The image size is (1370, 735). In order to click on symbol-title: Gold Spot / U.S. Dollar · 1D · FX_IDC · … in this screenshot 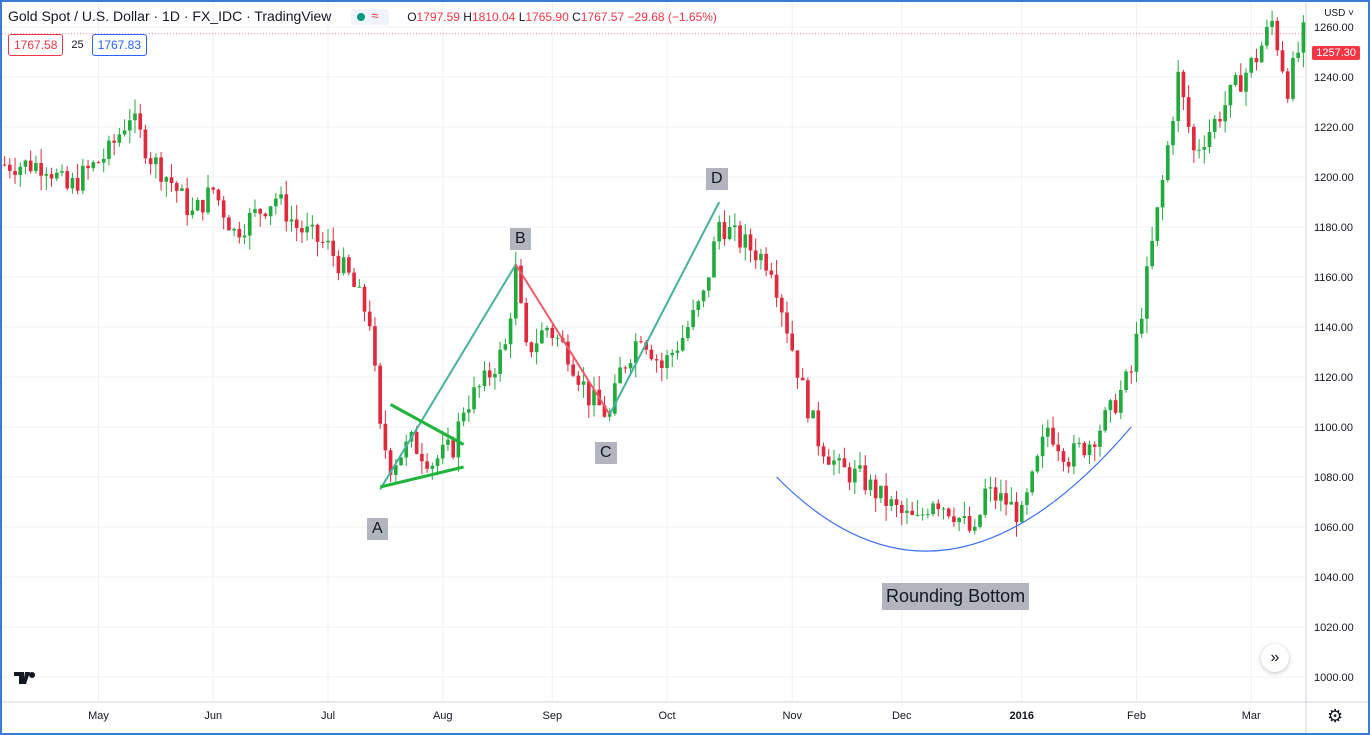, I will do `click(170, 16)`.